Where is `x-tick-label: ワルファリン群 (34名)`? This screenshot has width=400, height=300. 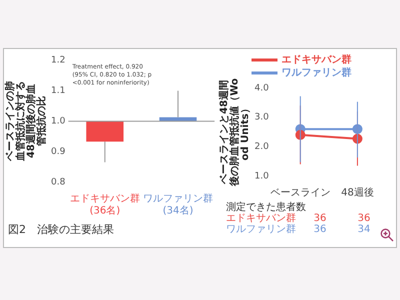 x-tick-label: ワルファリン群 (34名) is located at coordinates (178, 204).